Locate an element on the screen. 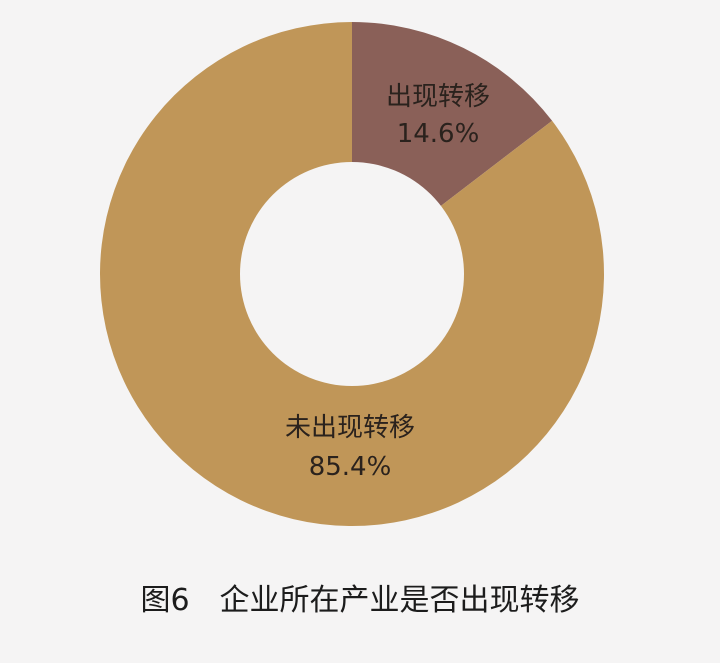  donut-hole is located at coordinates (352, 274).